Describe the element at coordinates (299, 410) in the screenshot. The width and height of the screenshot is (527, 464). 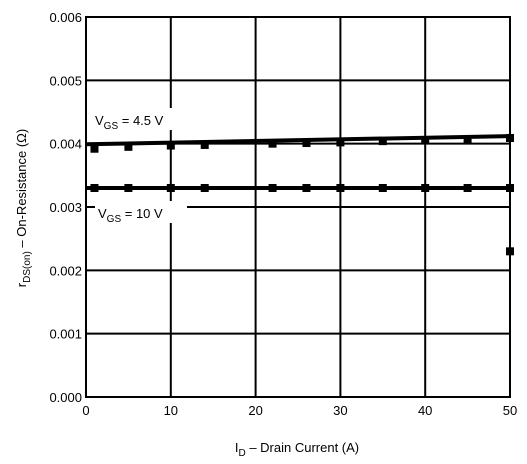
I see `x-tick-labels: 0 10 20 30 40 50` at that location.